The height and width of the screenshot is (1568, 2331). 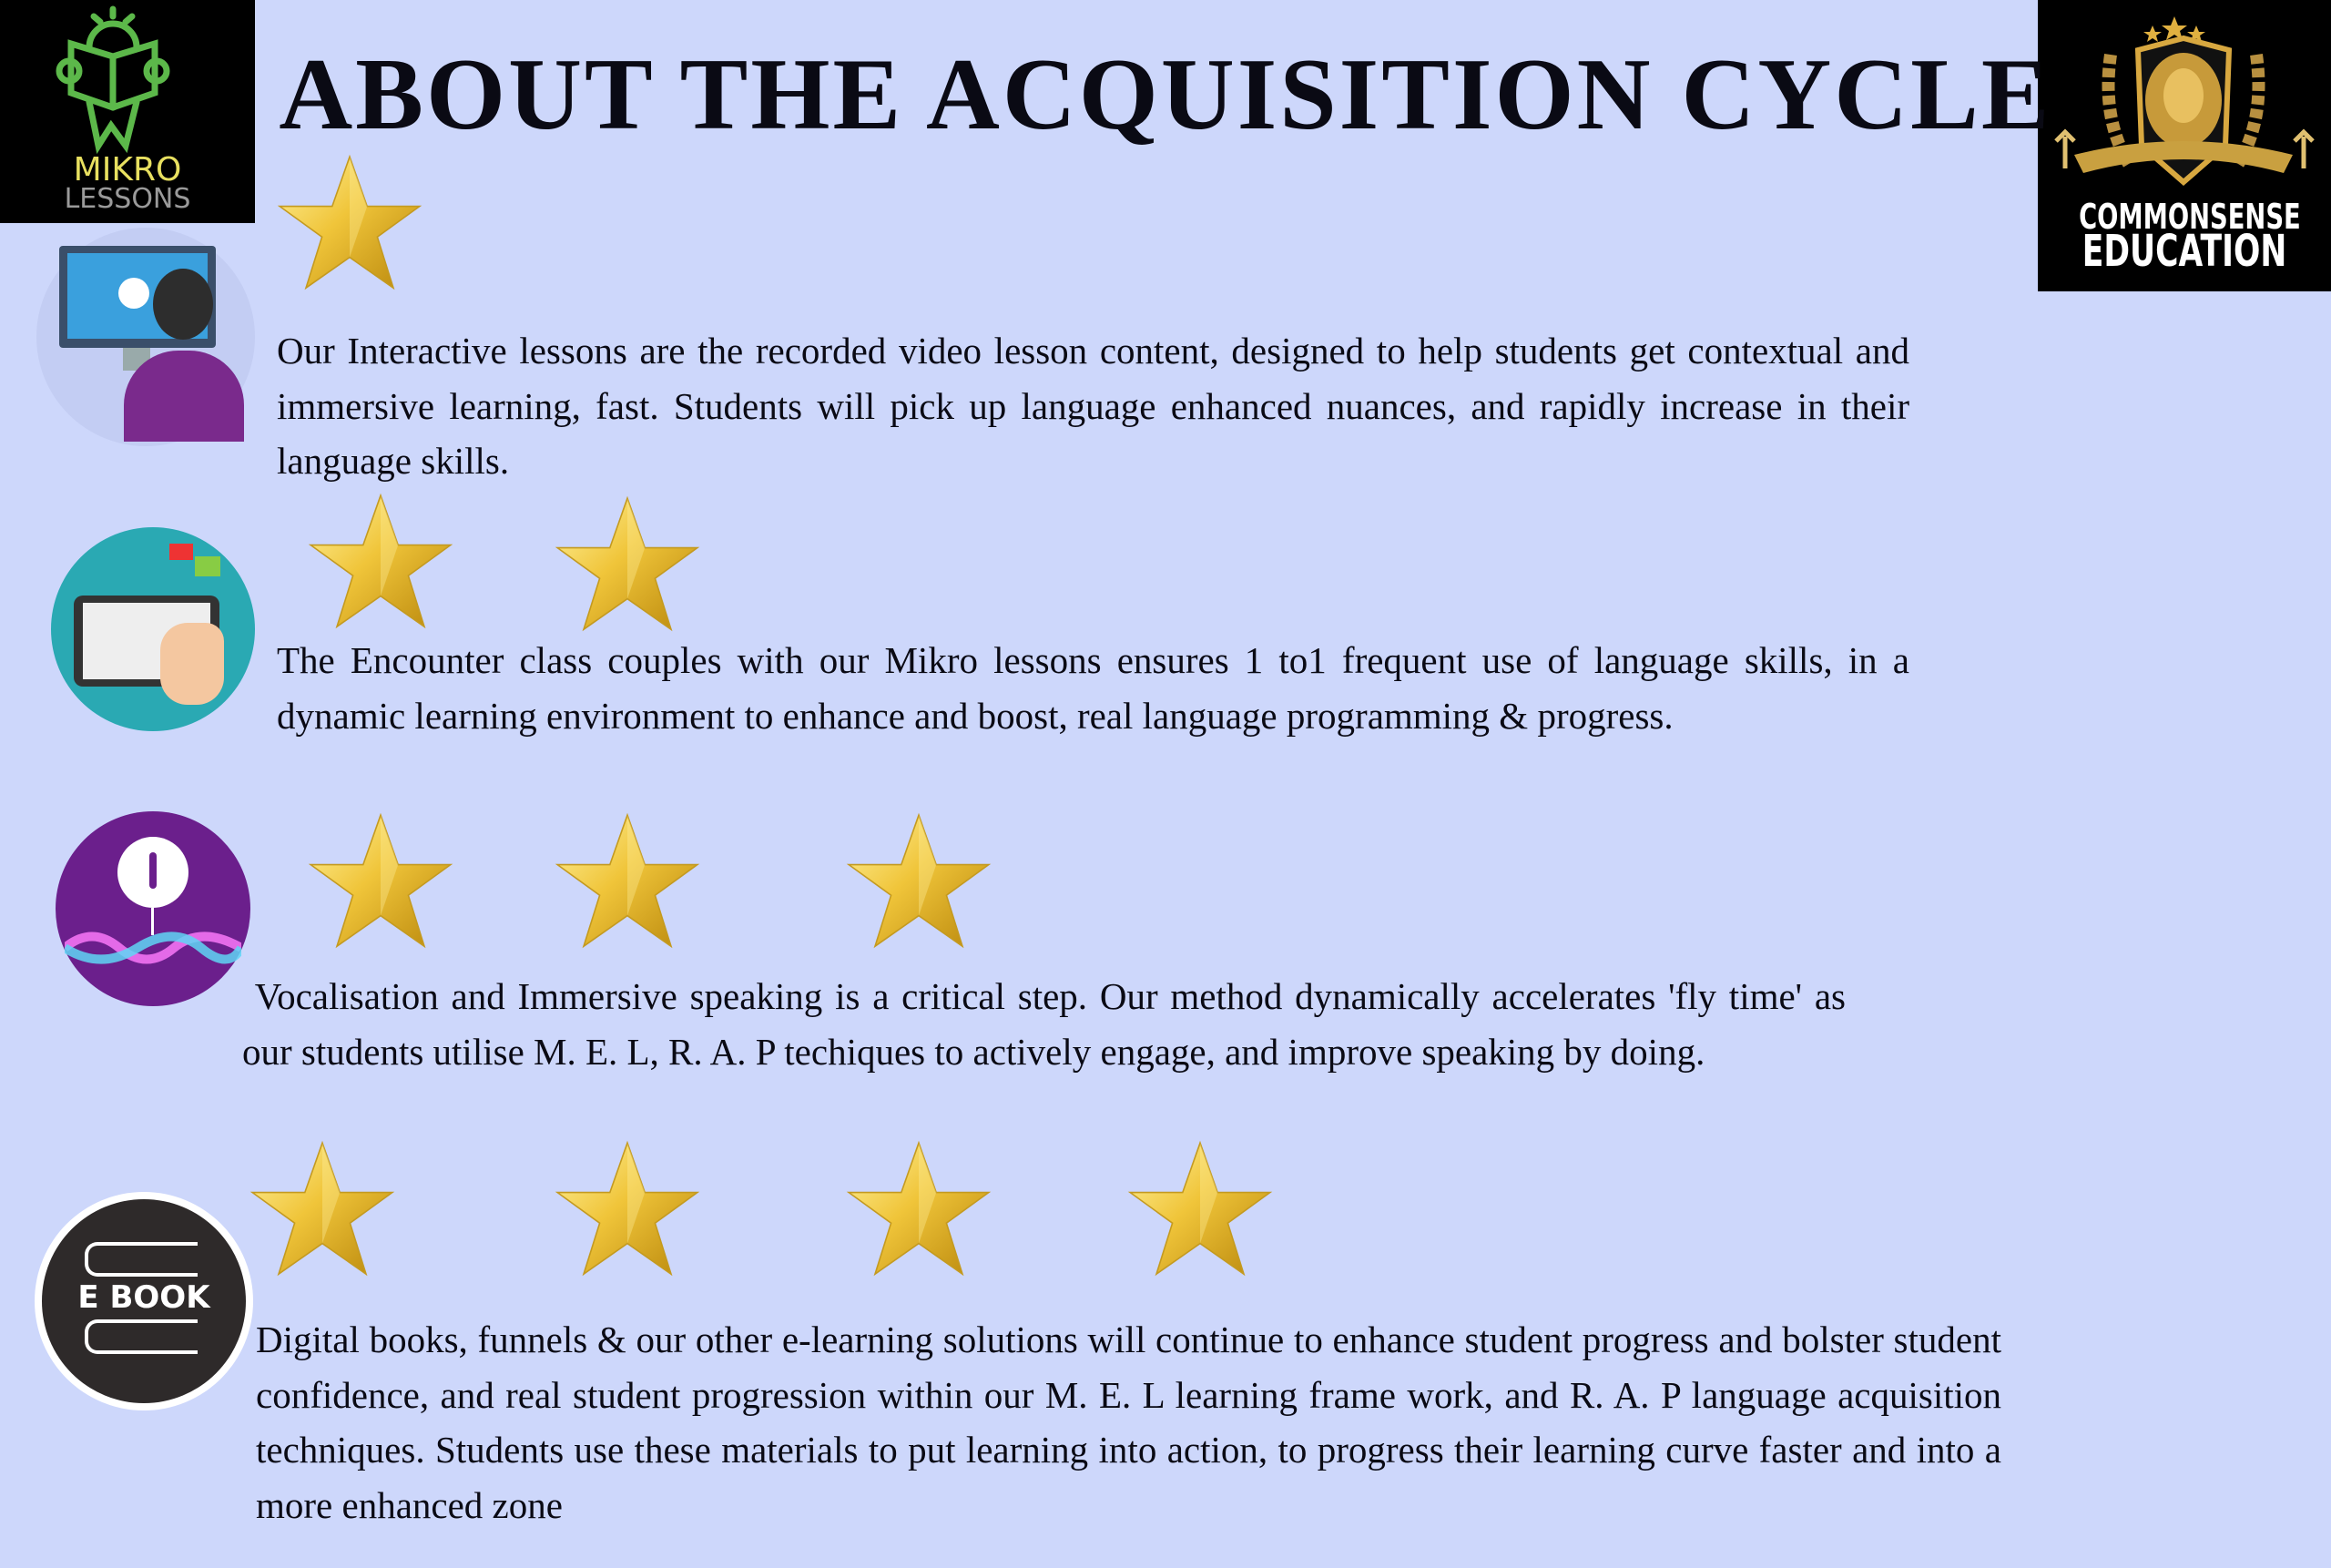 I want to click on logo-mikro-text: MIKRO, so click(x=127, y=169).